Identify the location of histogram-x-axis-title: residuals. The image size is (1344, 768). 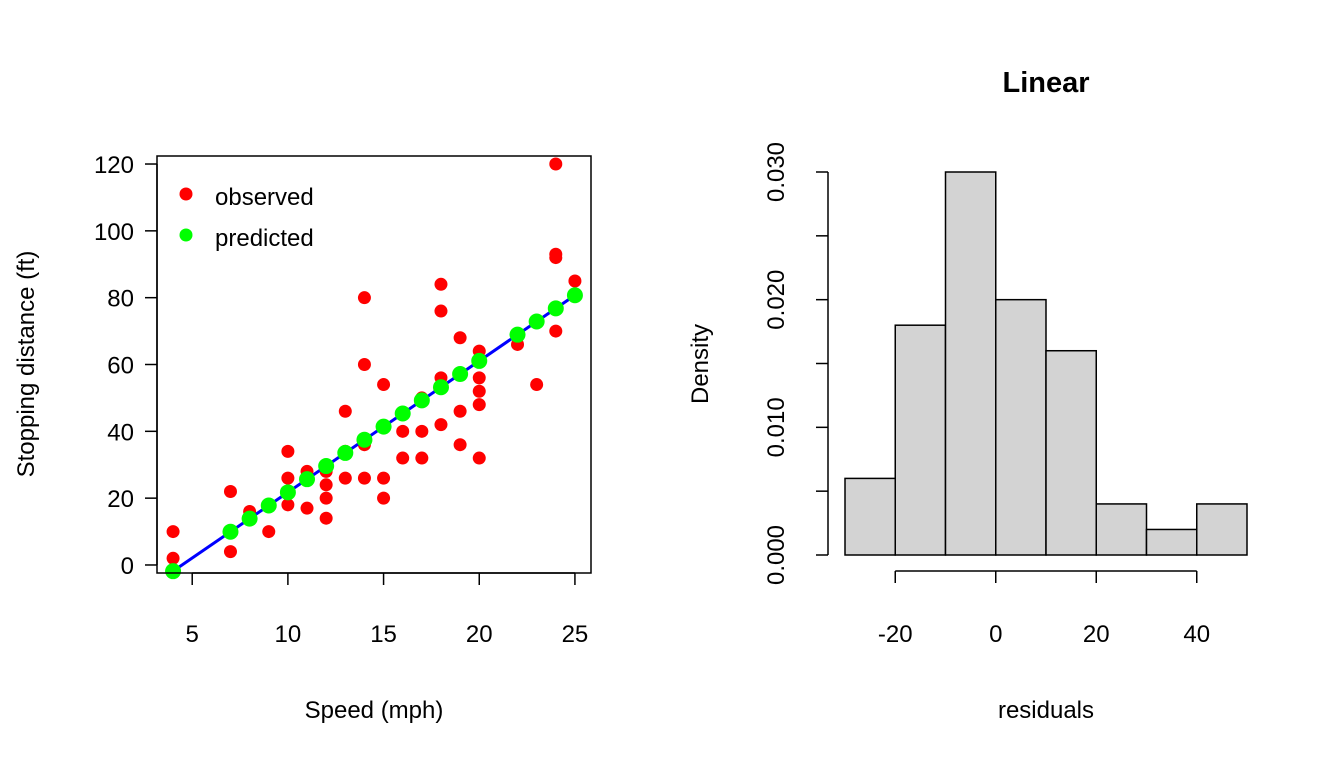
(1046, 710).